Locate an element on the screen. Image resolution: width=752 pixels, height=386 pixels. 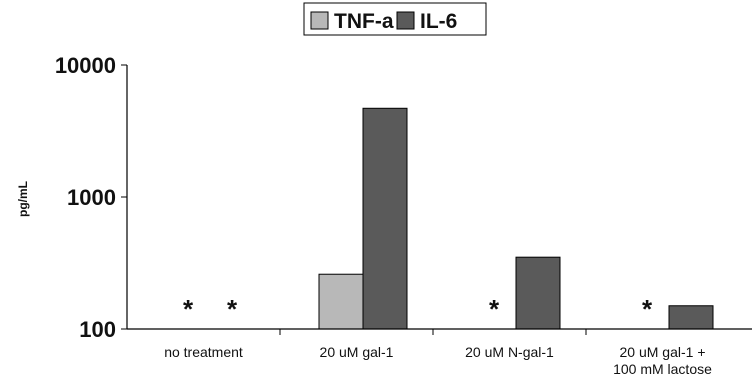
legend-frame is located at coordinates (395, 19).